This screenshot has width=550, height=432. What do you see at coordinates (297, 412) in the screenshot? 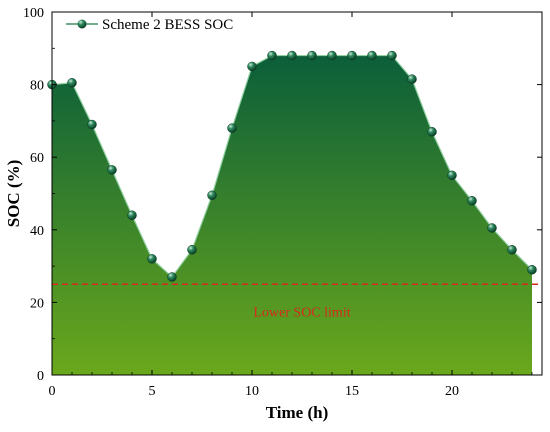
I see `x-axis-title: Time (h)` at bounding box center [297, 412].